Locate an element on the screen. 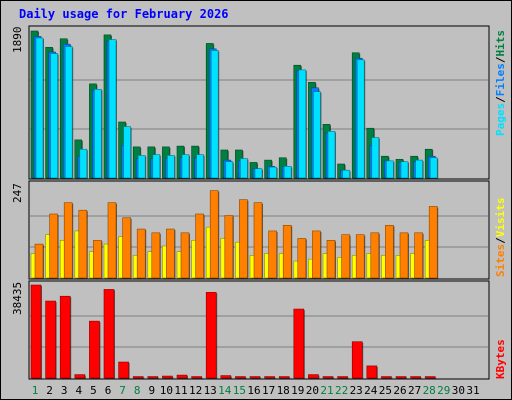 This screenshot has height=400, width=512. legend-sep-1: / is located at coordinates (500, 99).